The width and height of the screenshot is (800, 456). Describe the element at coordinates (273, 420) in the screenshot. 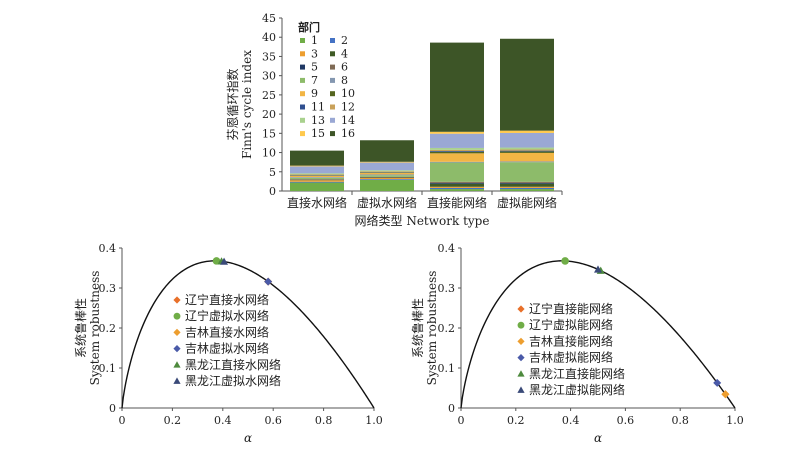

I see `x-tick-label: 0.6` at that location.